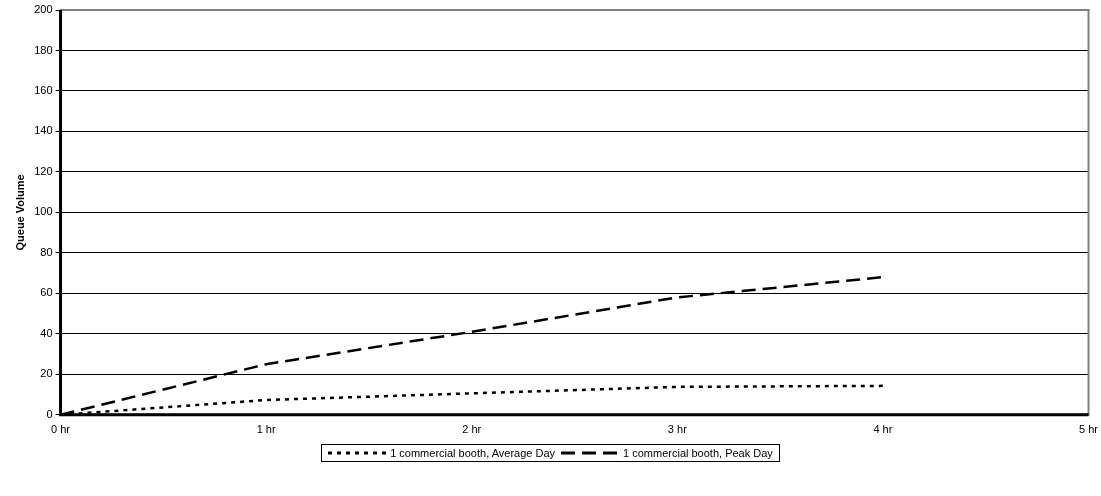  What do you see at coordinates (266, 429) in the screenshot?
I see `x-tick-label: 1 hr` at bounding box center [266, 429].